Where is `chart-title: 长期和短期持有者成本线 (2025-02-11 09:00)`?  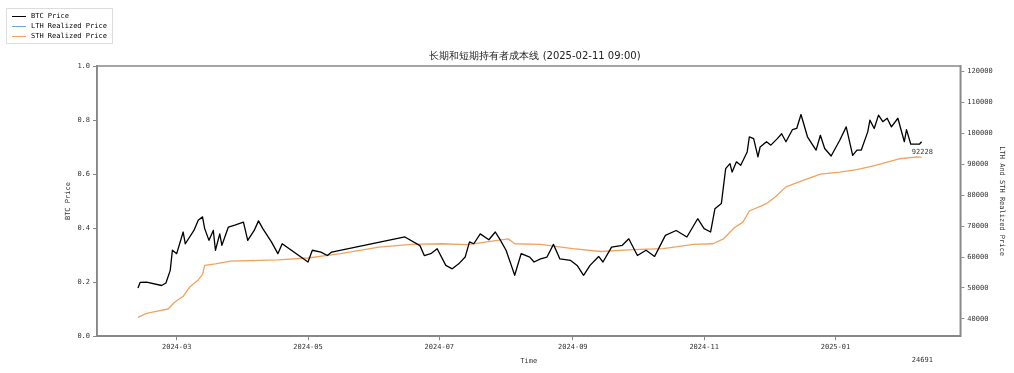
chart-title: 长期和短期持有者成本线 (2025-02-11 09:00) is located at coordinates (535, 55).